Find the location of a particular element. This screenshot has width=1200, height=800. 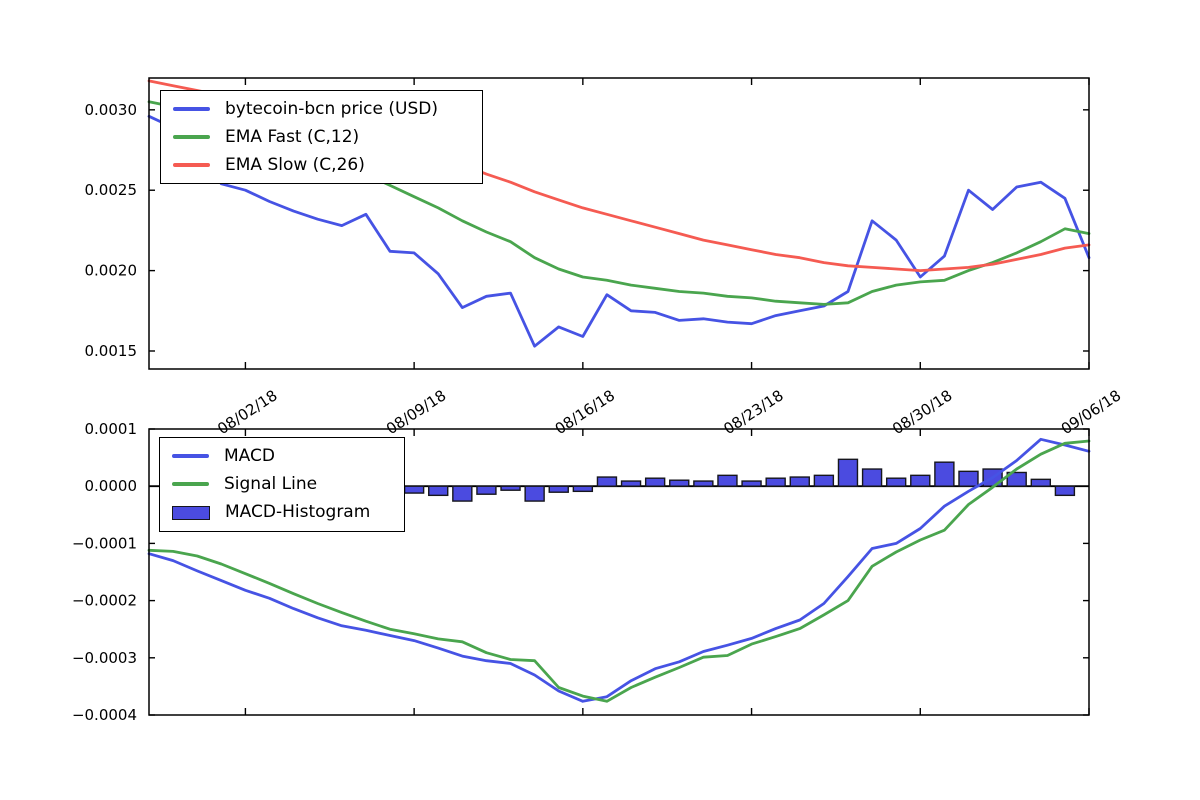

macd-chart-legend: MACD Signal Line MACD-Histogram is located at coordinates (282, 484).